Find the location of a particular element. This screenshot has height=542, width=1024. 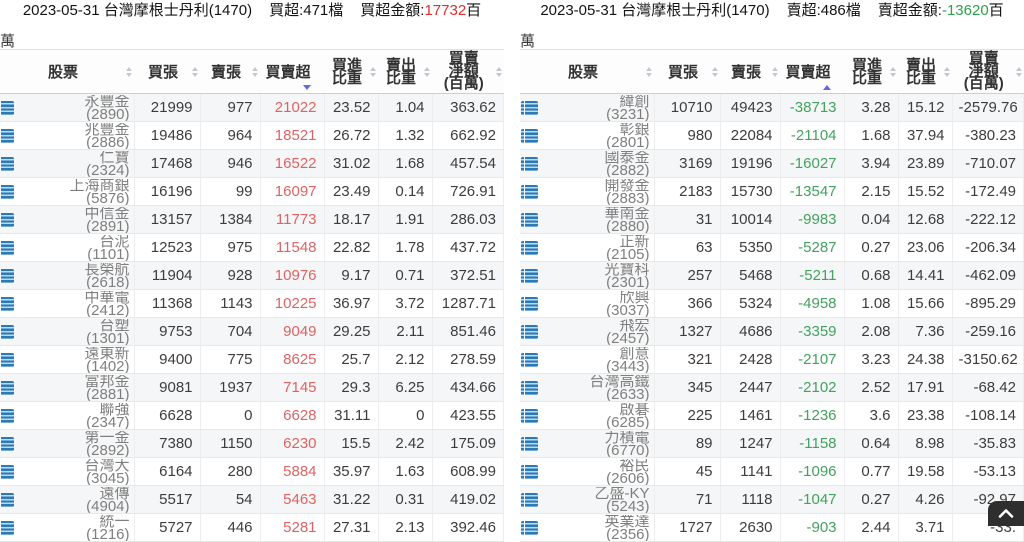

net-lots-cell: 11773 is located at coordinates (292, 219).